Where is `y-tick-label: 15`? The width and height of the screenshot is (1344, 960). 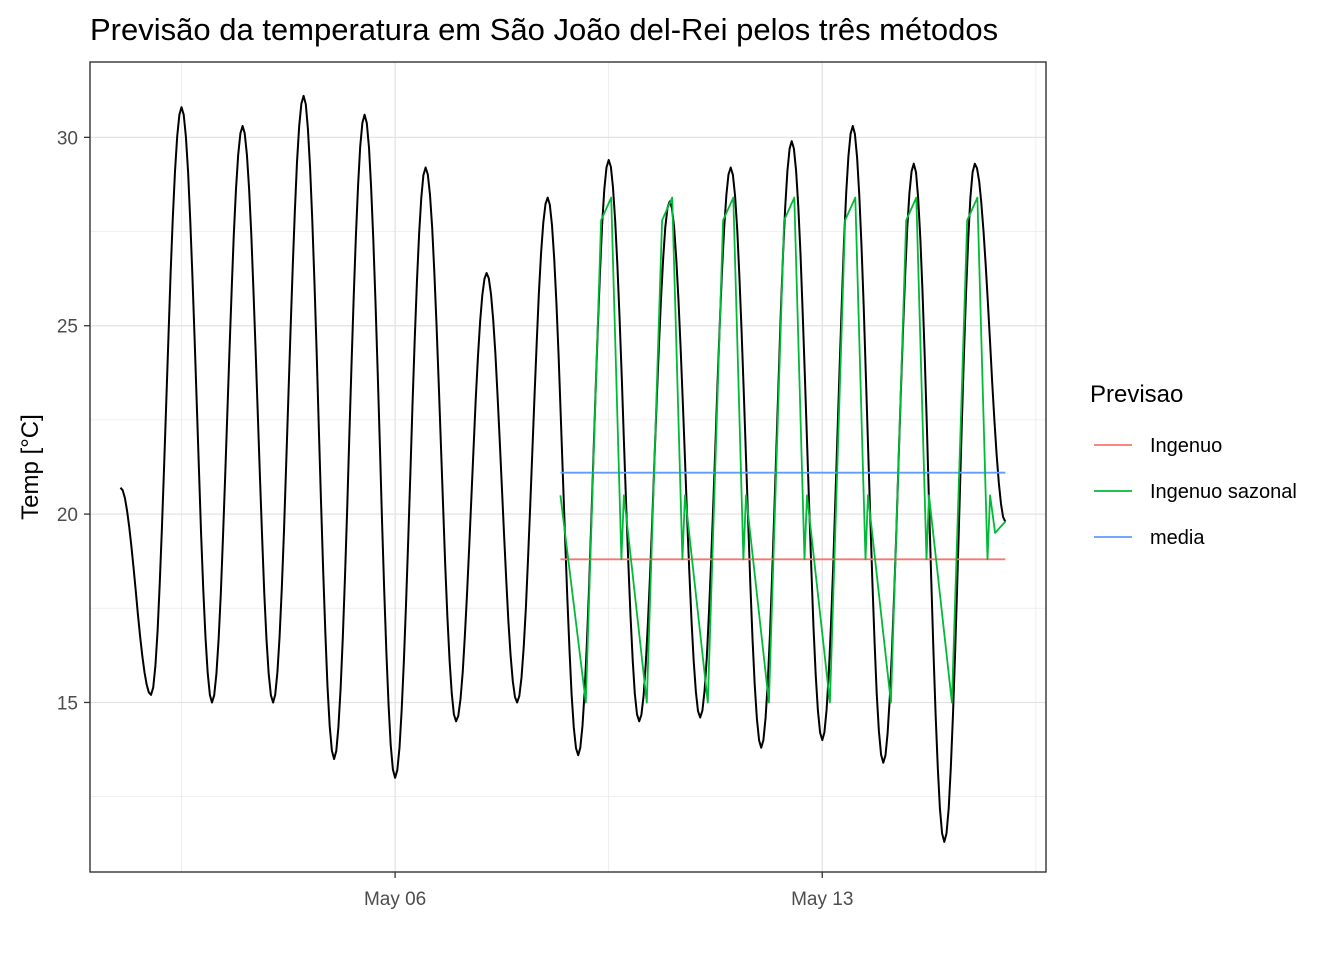 y-tick-label: 15 is located at coordinates (67, 703).